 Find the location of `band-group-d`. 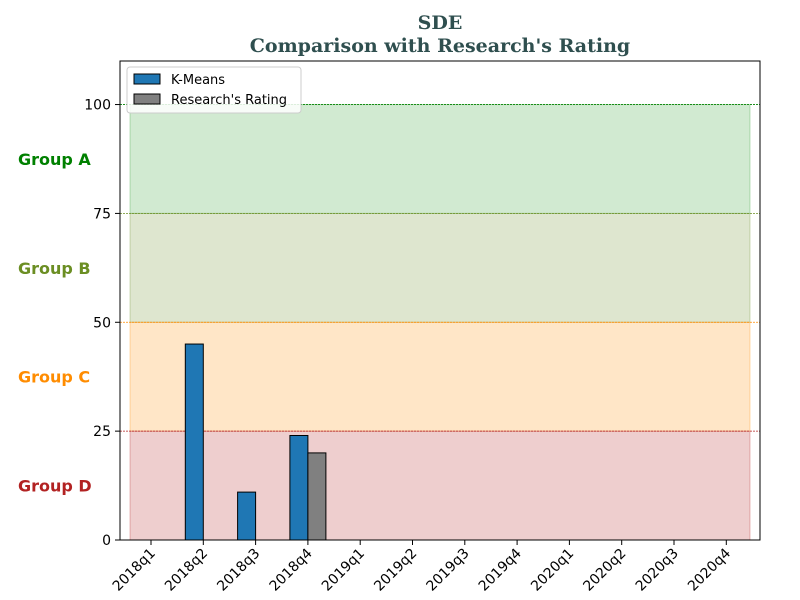

band-group-d is located at coordinates (440, 485).